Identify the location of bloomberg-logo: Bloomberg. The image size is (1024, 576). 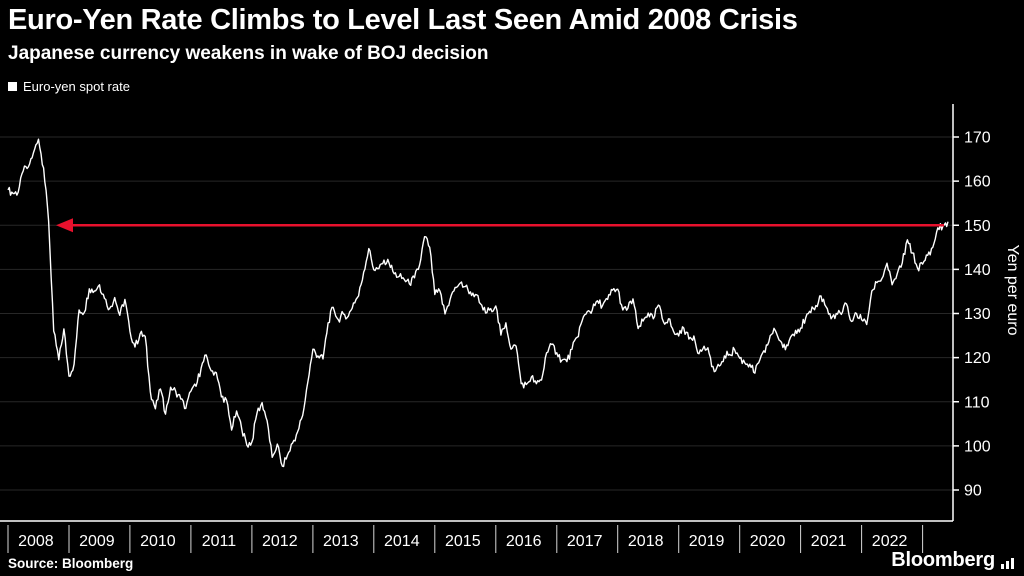
(952, 560).